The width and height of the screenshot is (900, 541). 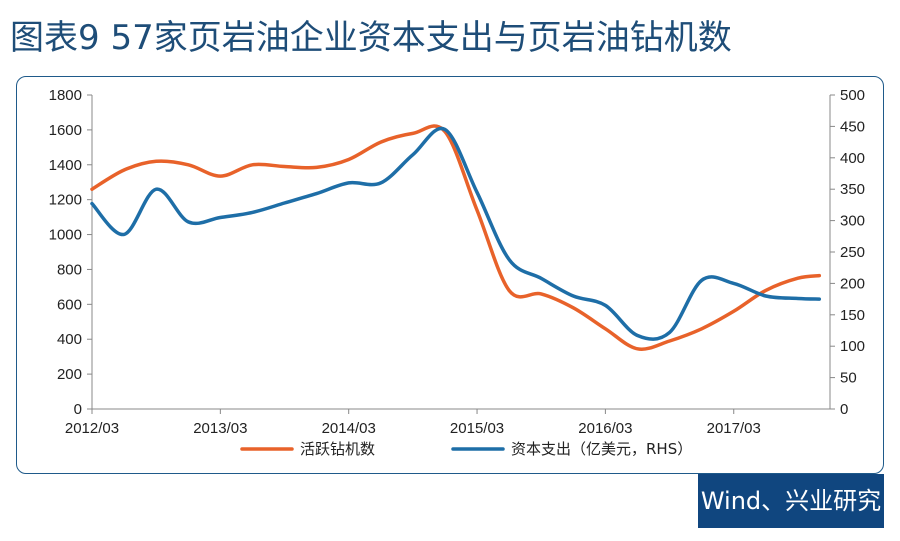 What do you see at coordinates (852, 126) in the screenshot?
I see `y-right-tick-label: 450` at bounding box center [852, 126].